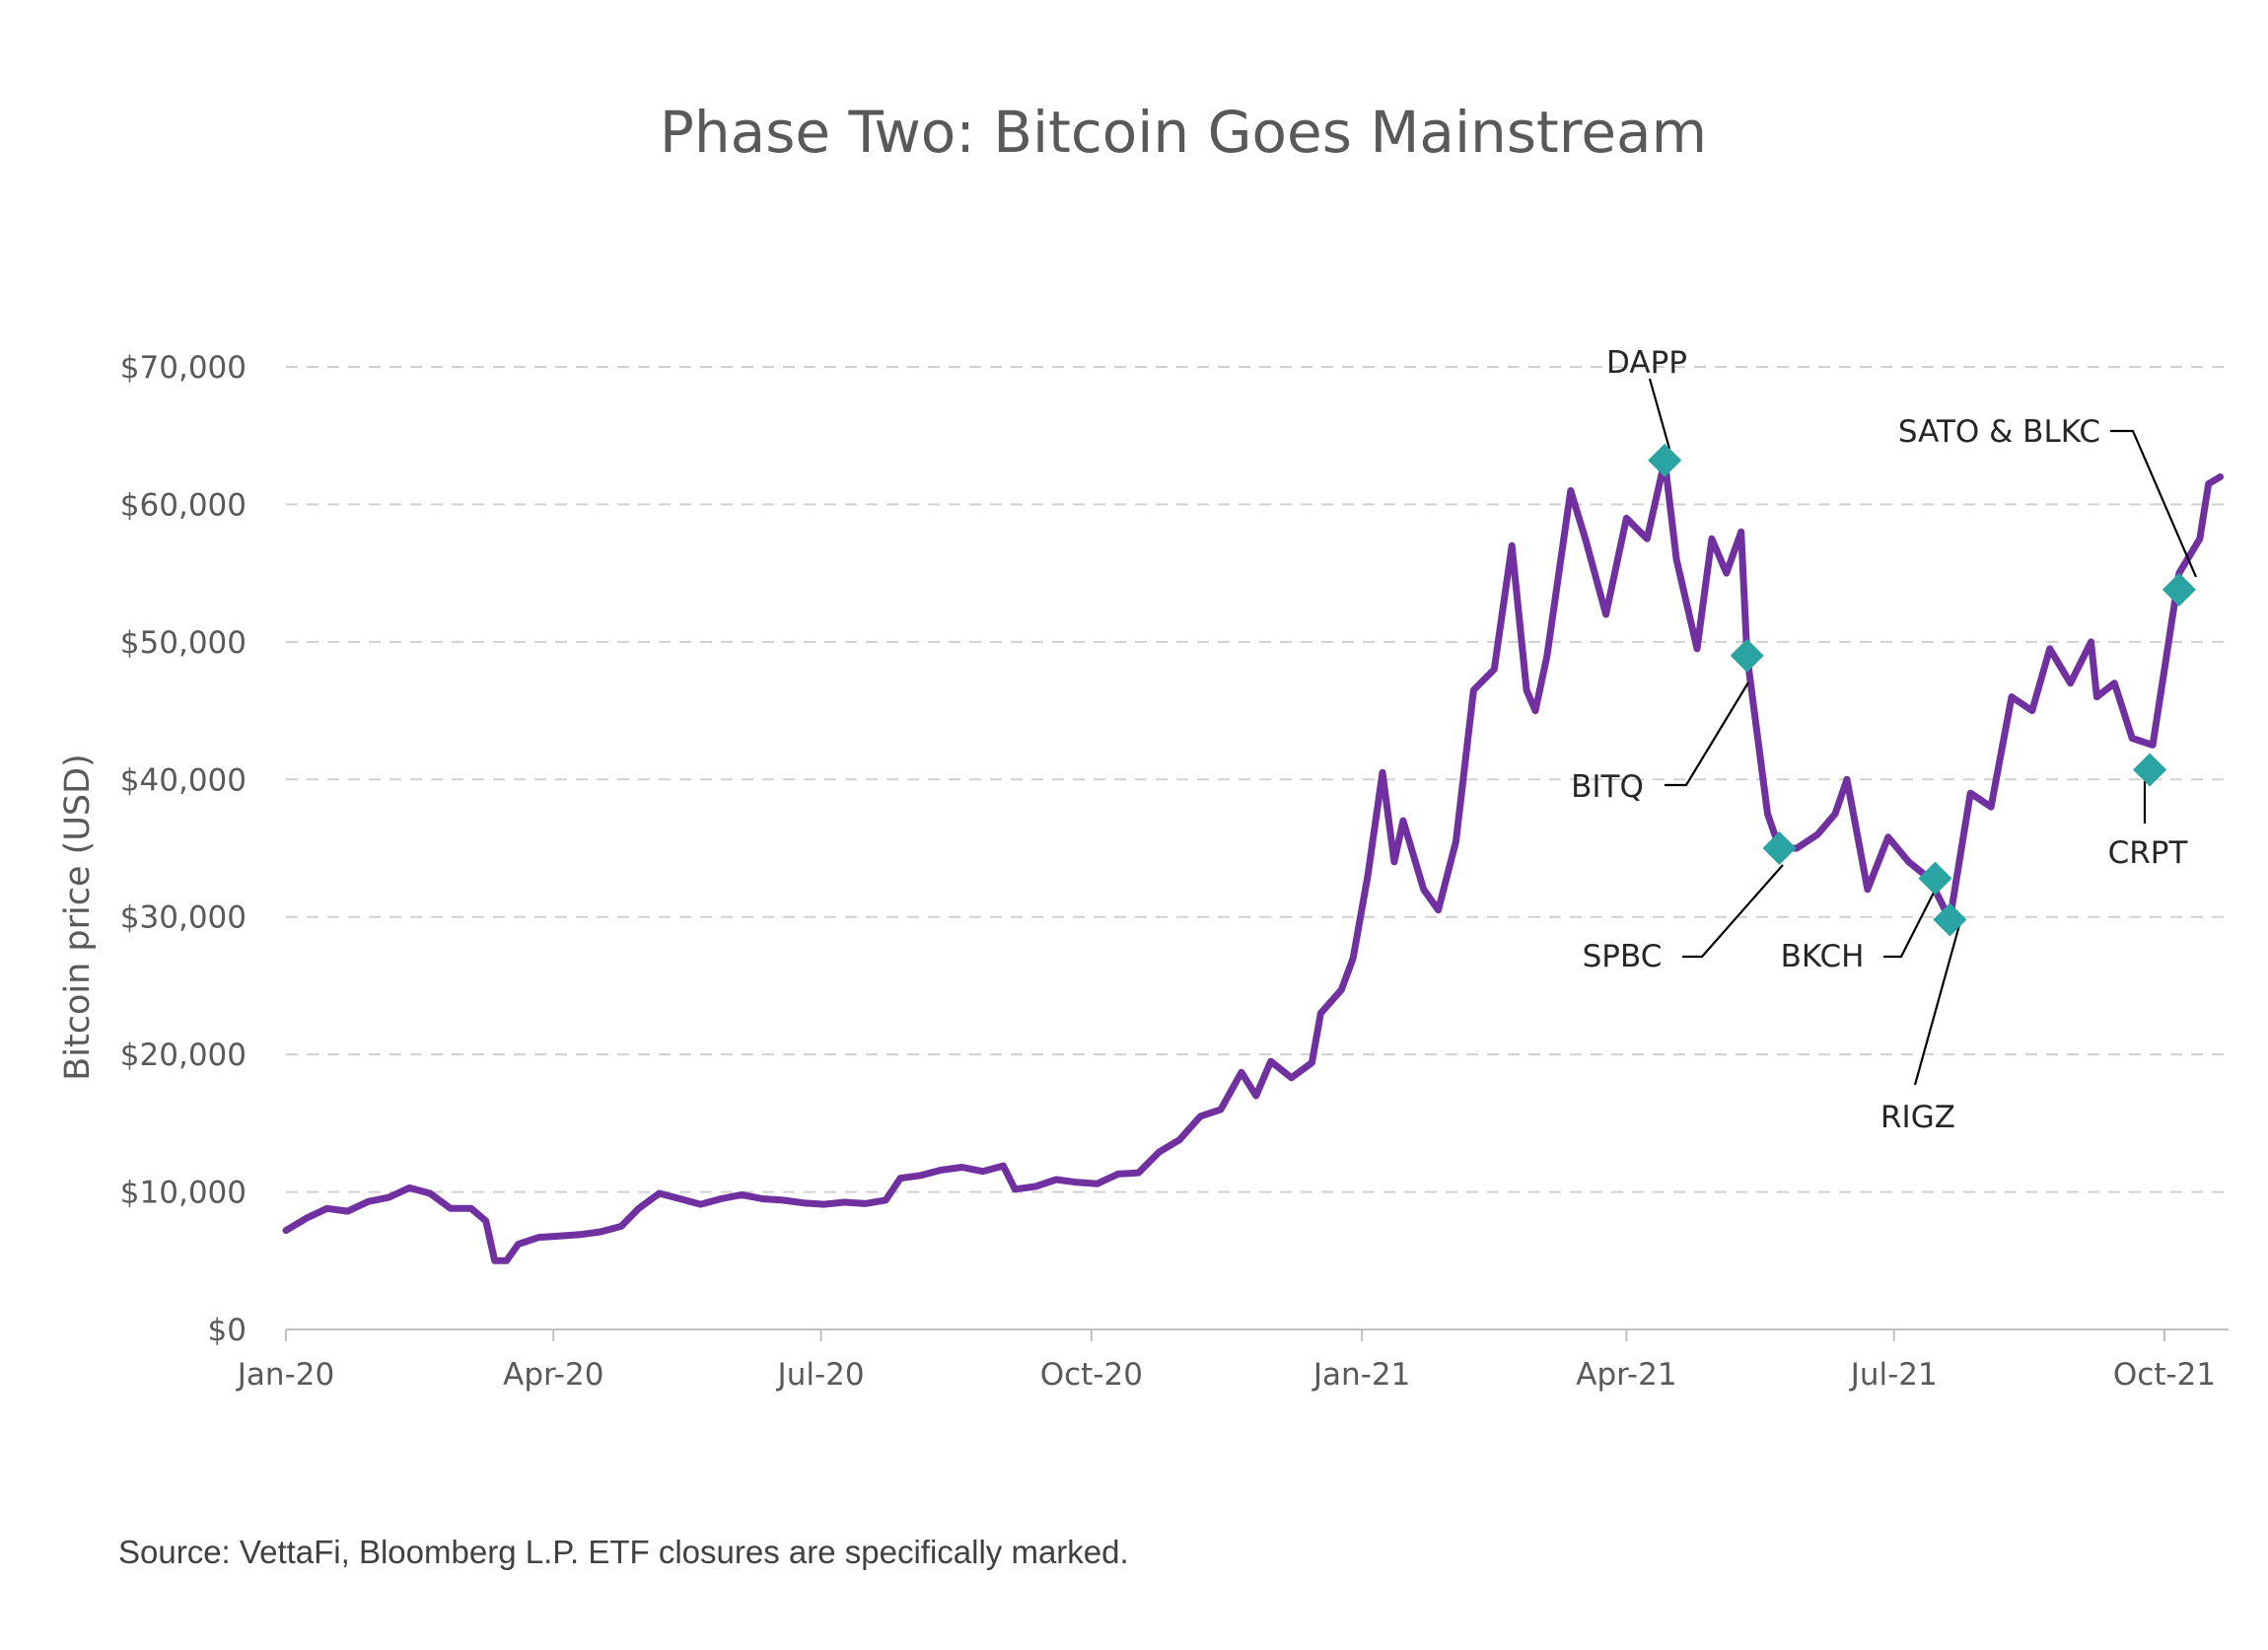  I want to click on y-tick-label: $70,000, so click(183, 368).